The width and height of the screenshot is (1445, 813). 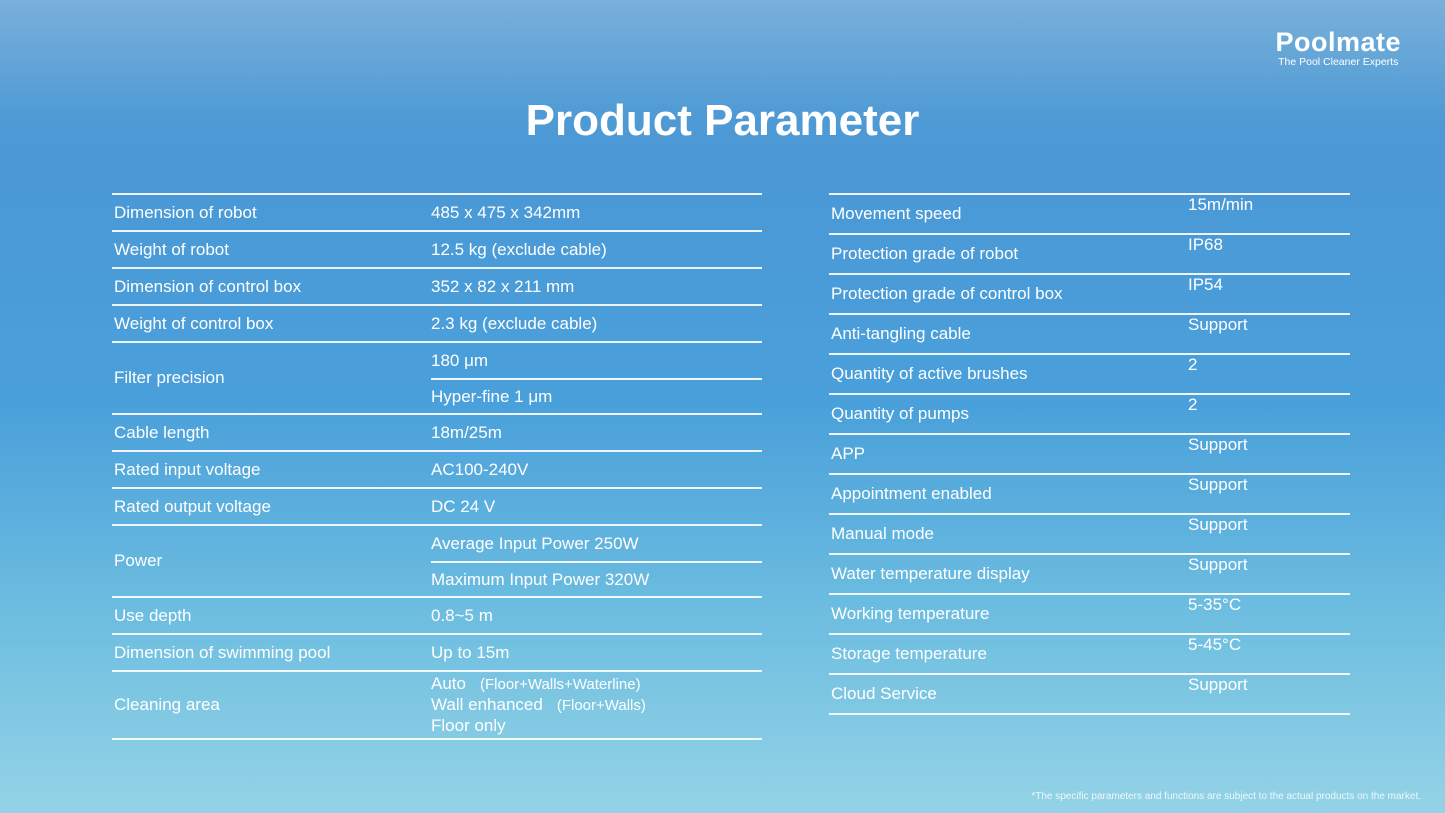 What do you see at coordinates (1089, 535) in the screenshot?
I see `table-row: Manual mode Support` at bounding box center [1089, 535].